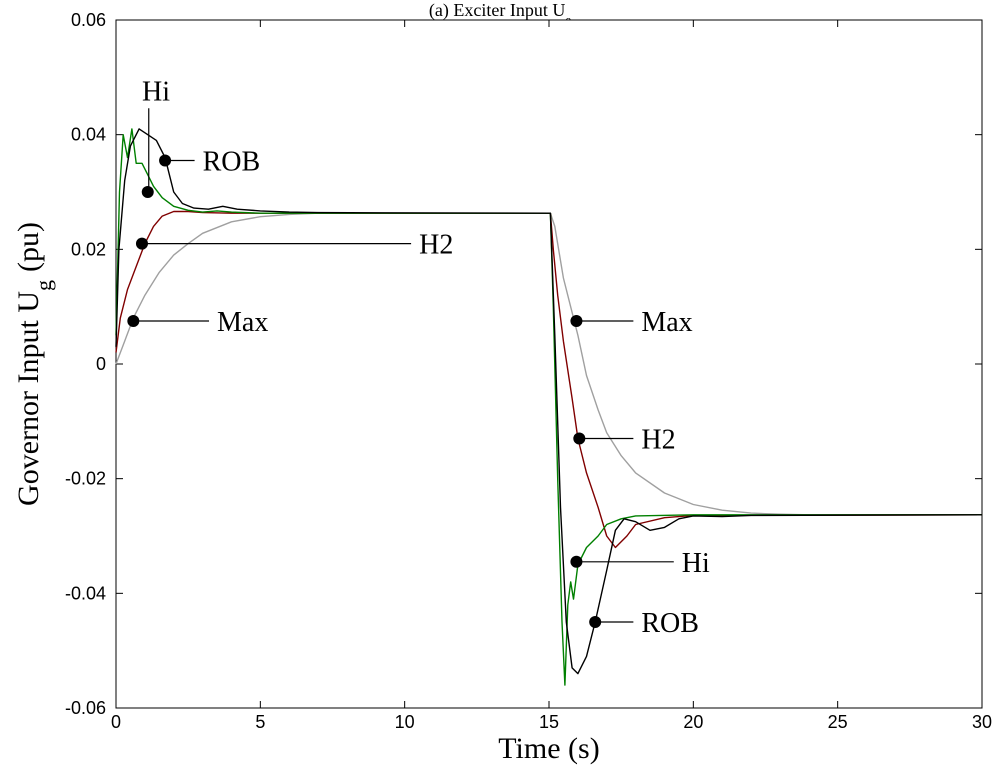 The width and height of the screenshot is (1002, 774). Describe the element at coordinates (549, 722) in the screenshot. I see `x-tick-label: 15` at that location.